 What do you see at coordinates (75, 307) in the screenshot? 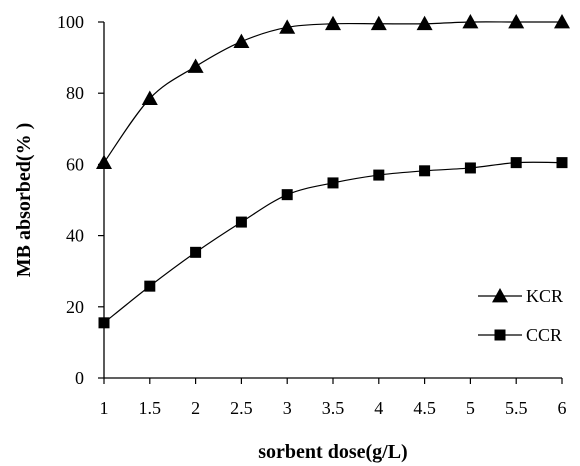
I see `y-tick-label: 20` at bounding box center [75, 307].